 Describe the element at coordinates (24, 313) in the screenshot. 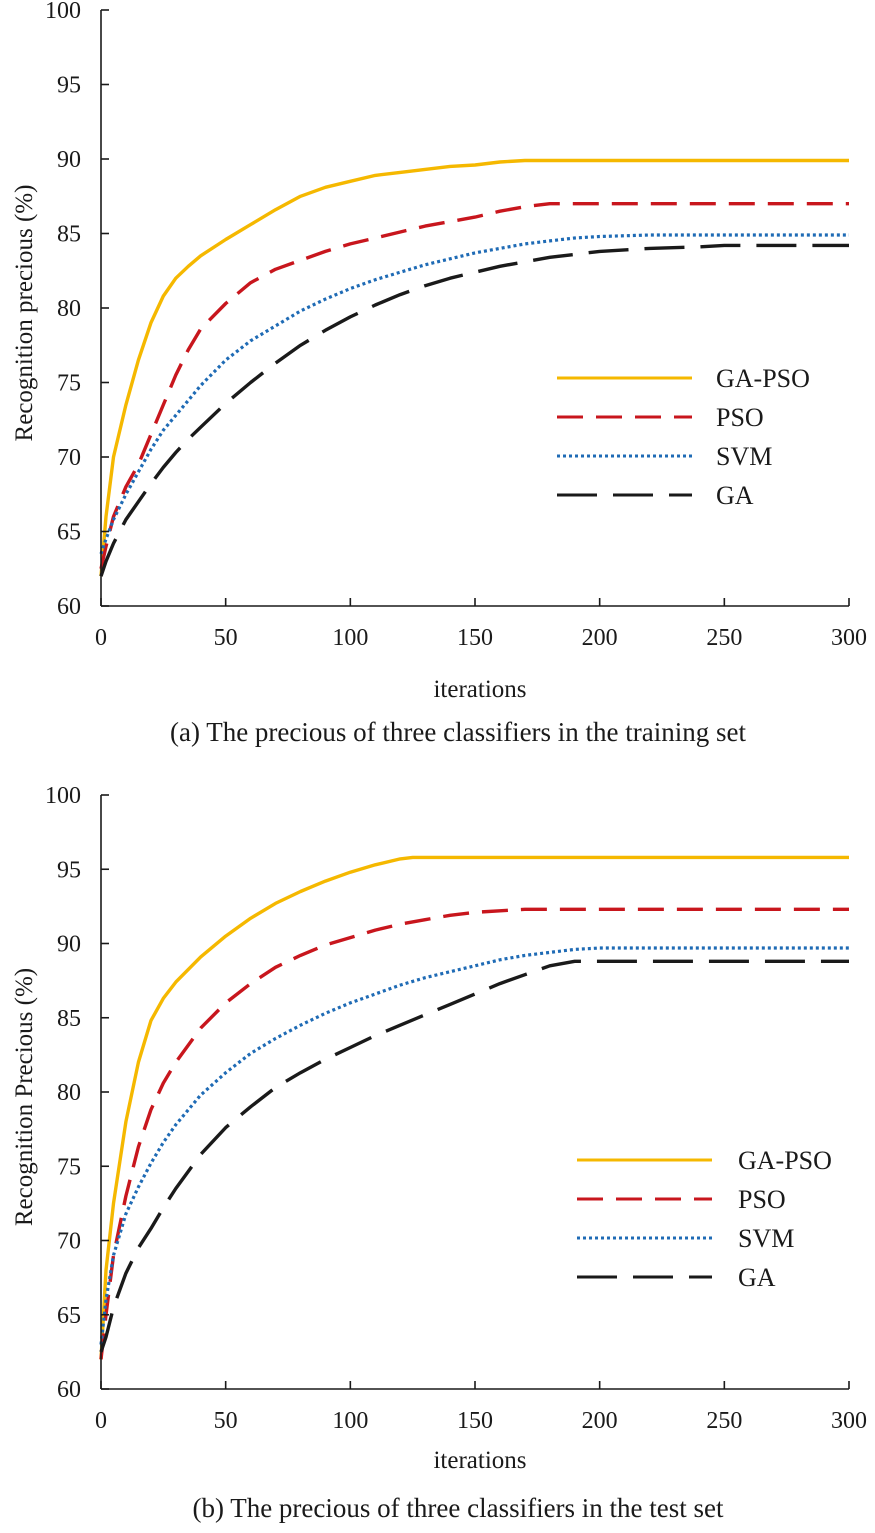

I see `y-axis-title: Recognition precious (%)` at that location.